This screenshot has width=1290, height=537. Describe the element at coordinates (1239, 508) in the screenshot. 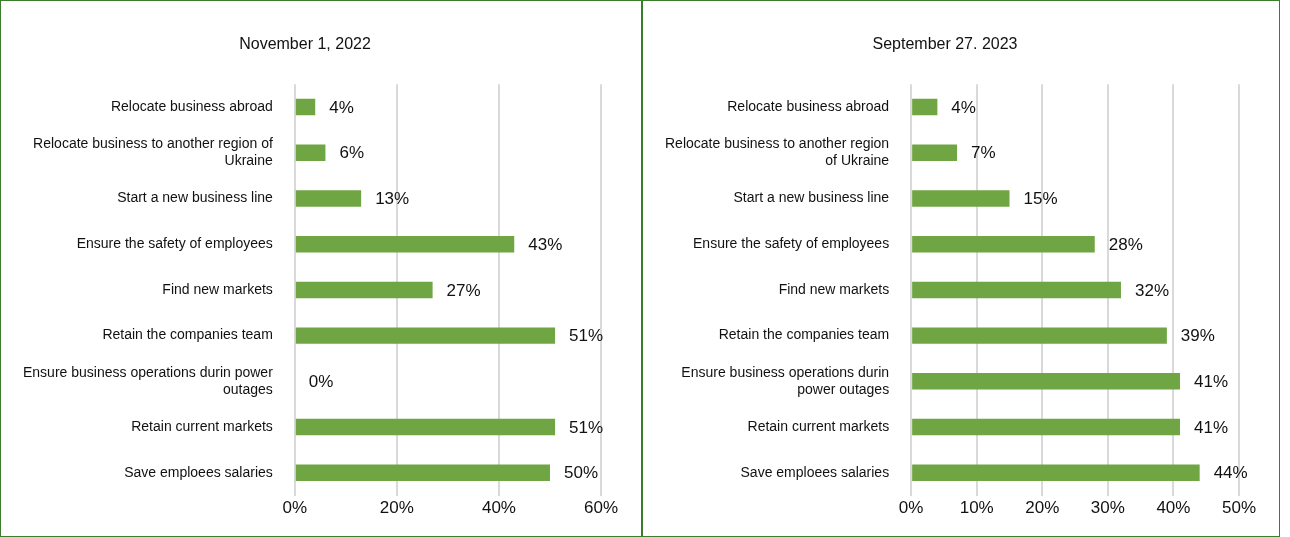

I see `x-tick-label: 50%` at that location.